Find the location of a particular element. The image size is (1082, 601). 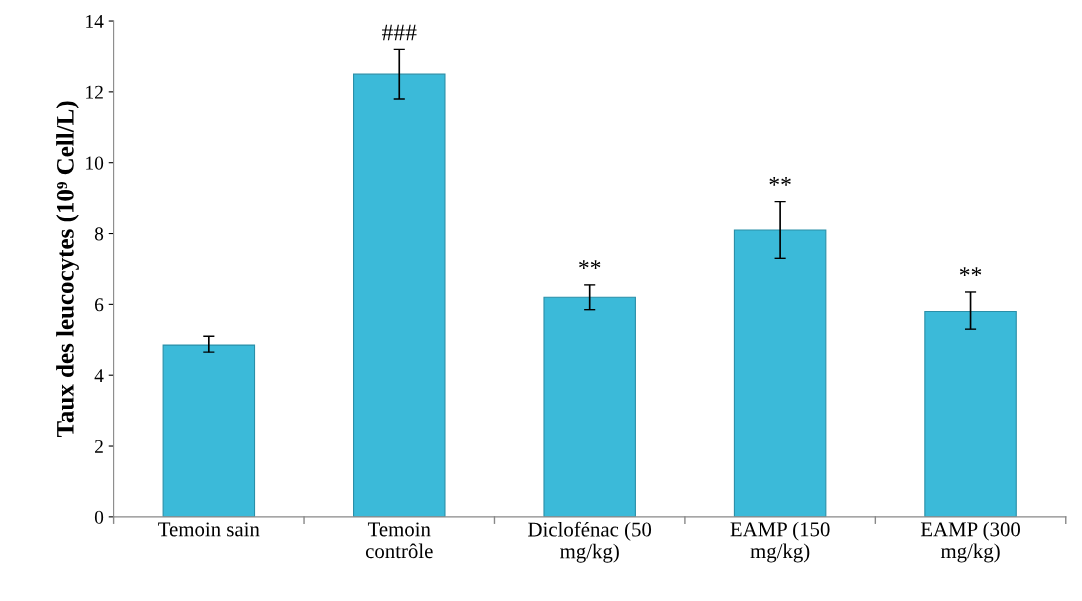

y-tick-label: 0 is located at coordinates (99, 517).